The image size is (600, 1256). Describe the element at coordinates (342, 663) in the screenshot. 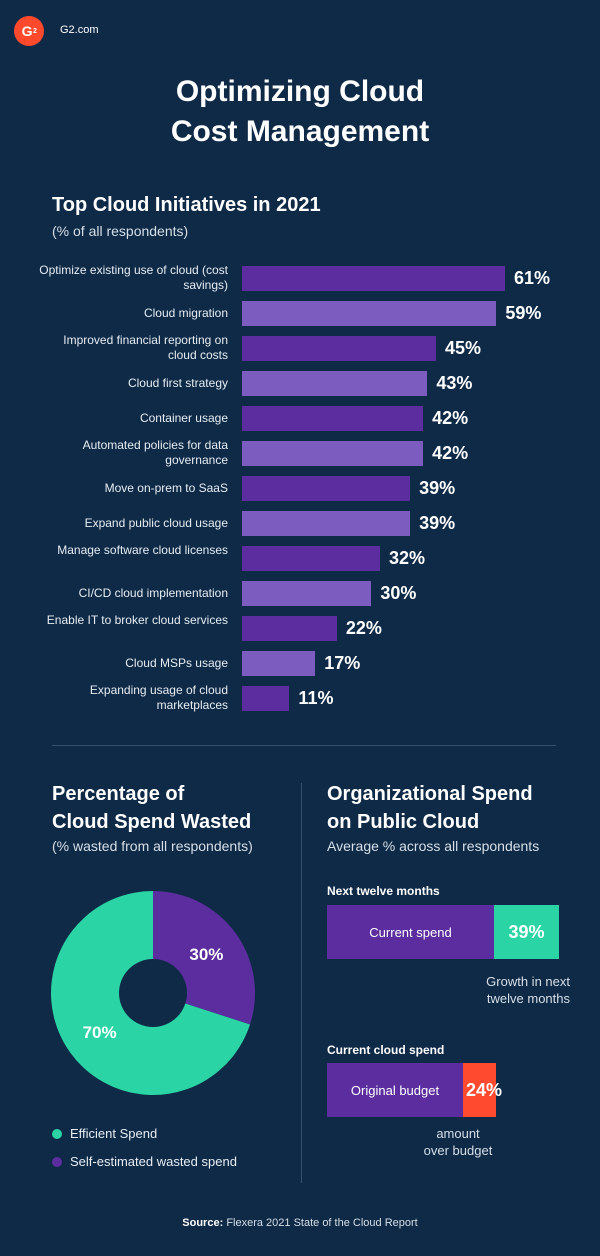

I see `bar-value-label: 17%` at that location.